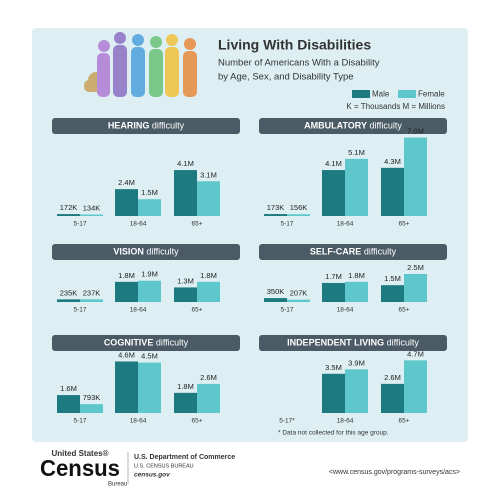  Describe the element at coordinates (80, 468) in the screenshot. I see `logo: Census` at that location.